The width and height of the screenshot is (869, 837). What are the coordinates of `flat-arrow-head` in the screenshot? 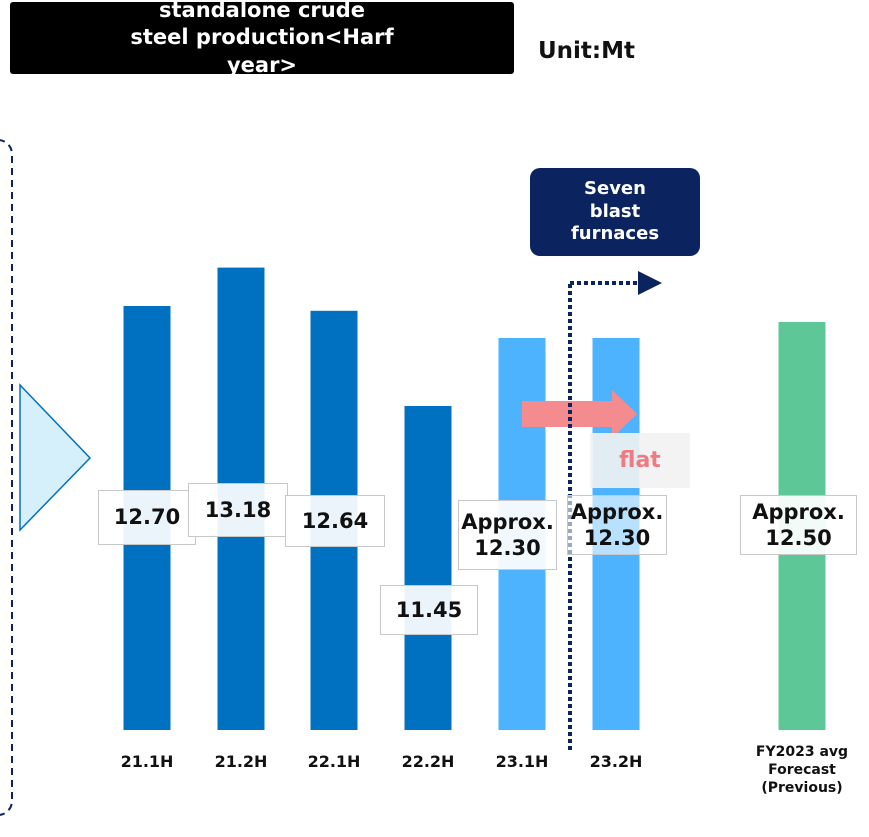 It's located at (624, 414).